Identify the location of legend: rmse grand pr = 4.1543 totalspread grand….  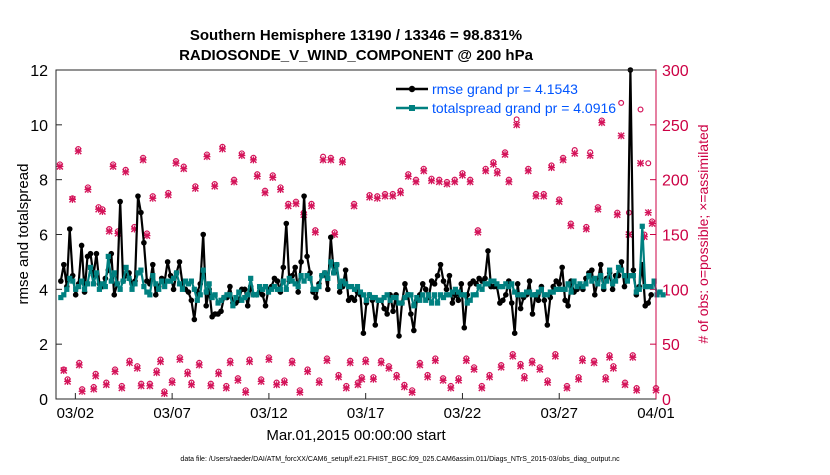
(506, 98).